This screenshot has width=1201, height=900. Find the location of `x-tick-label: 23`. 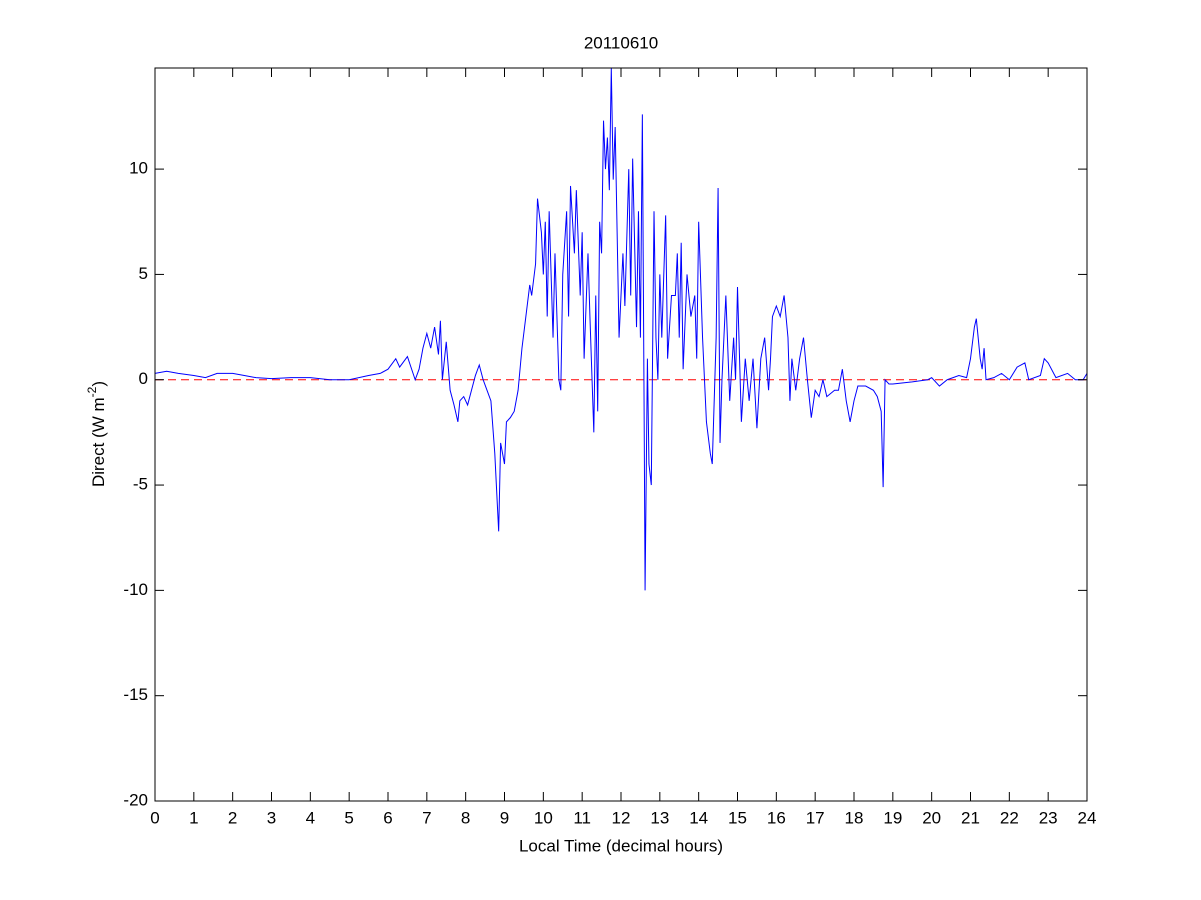

x-tick-label: 23 is located at coordinates (1048, 817).